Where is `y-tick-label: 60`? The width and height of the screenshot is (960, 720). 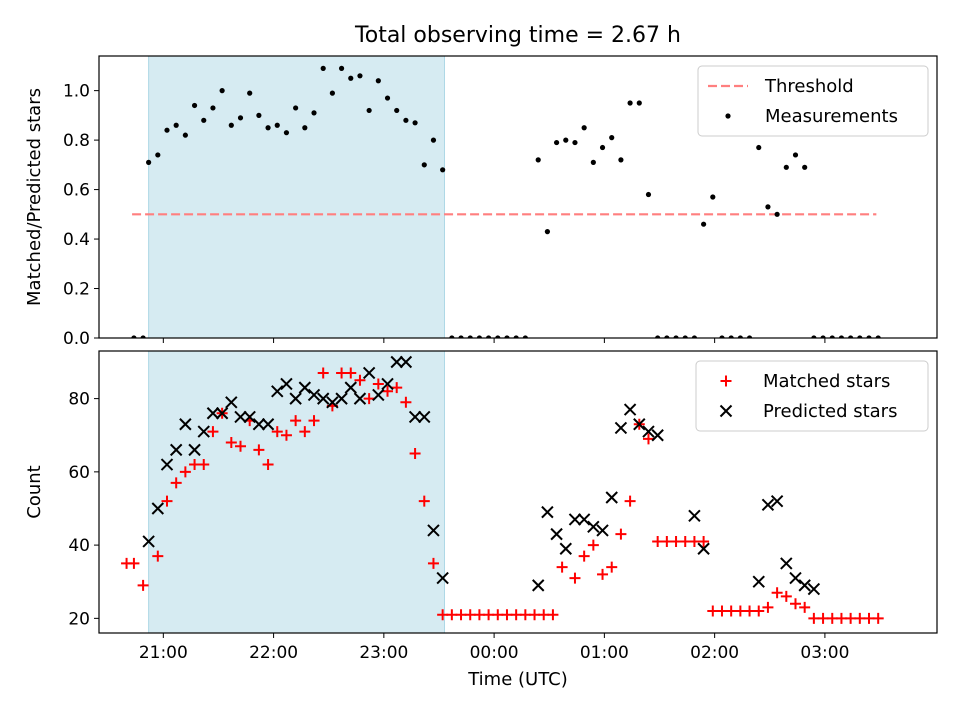 y-tick-label: 60 is located at coordinates (79, 473).